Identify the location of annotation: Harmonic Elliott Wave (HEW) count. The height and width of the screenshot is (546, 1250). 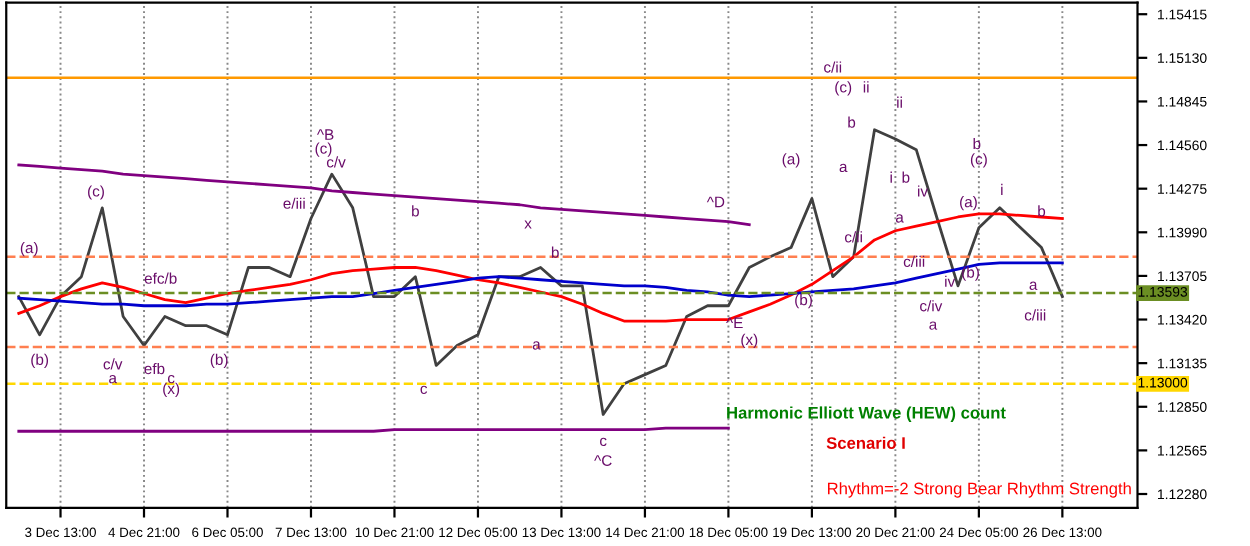
(866, 414).